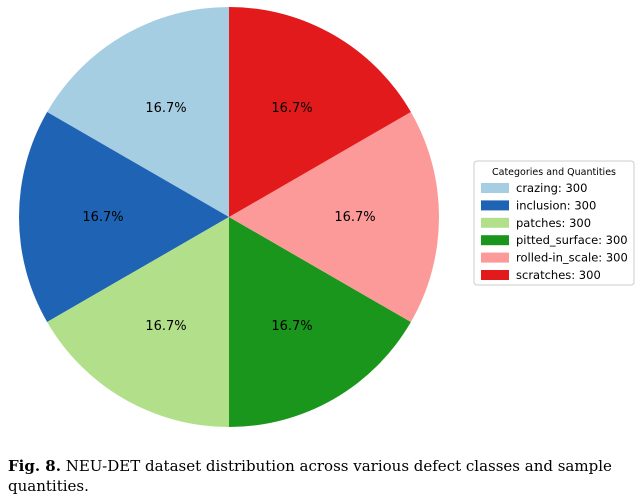  What do you see at coordinates (138, 112) in the screenshot?
I see `pie-slice-crazing` at bounding box center [138, 112].